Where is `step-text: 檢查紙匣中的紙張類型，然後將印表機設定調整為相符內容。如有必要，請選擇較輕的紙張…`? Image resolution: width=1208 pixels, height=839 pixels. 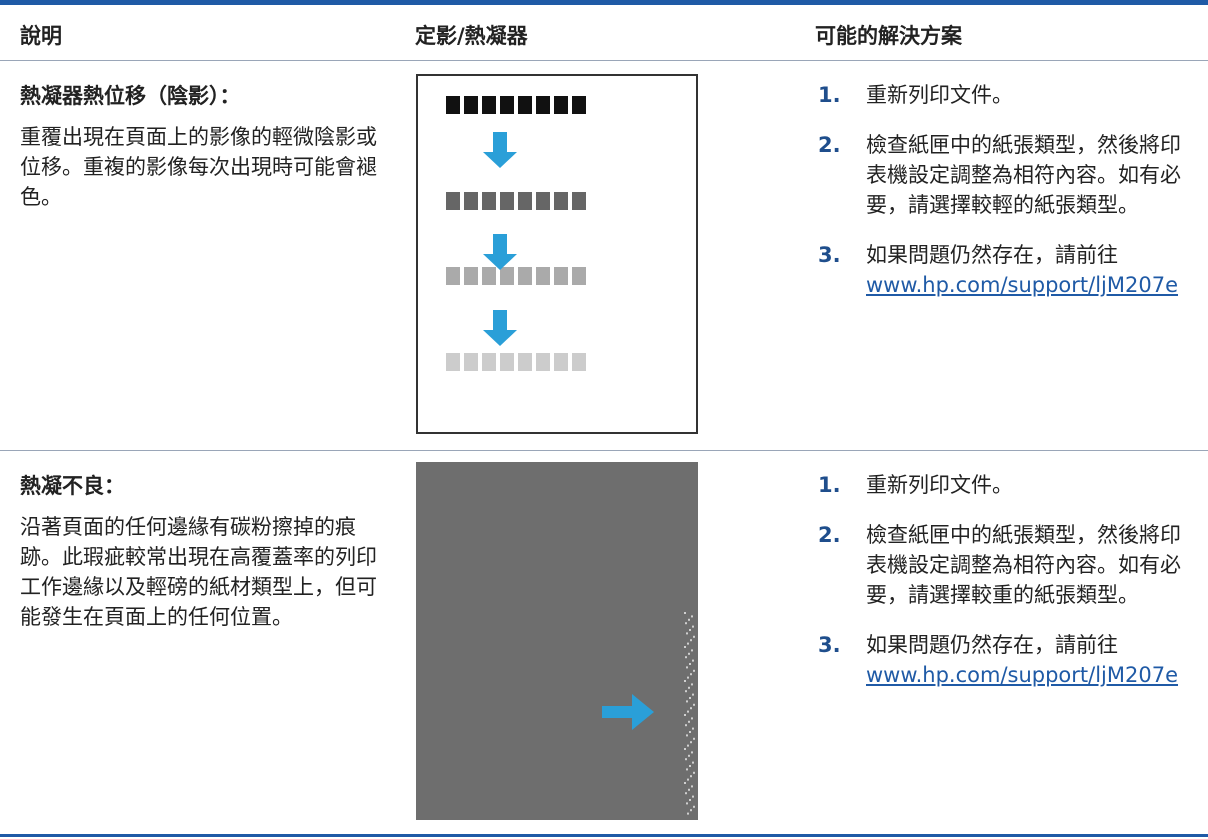 step-text: 檢查紙匣中的紙張類型，然後將印表機設定調整為相符內容。如有必要，請選擇較輕的紙張… is located at coordinates (1023, 175).